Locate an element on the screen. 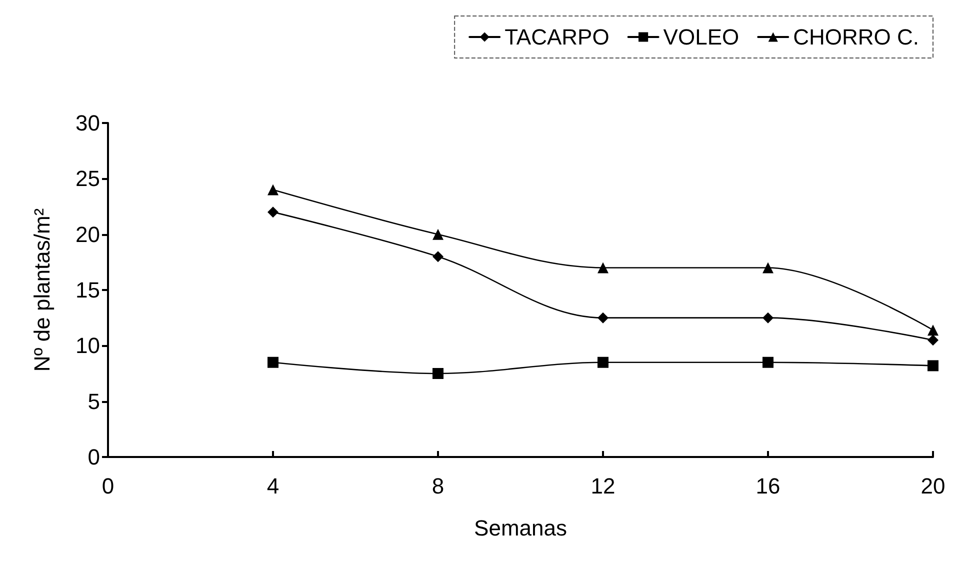  y-axis-title: Nº de plantas/m² is located at coordinates (42, 290).